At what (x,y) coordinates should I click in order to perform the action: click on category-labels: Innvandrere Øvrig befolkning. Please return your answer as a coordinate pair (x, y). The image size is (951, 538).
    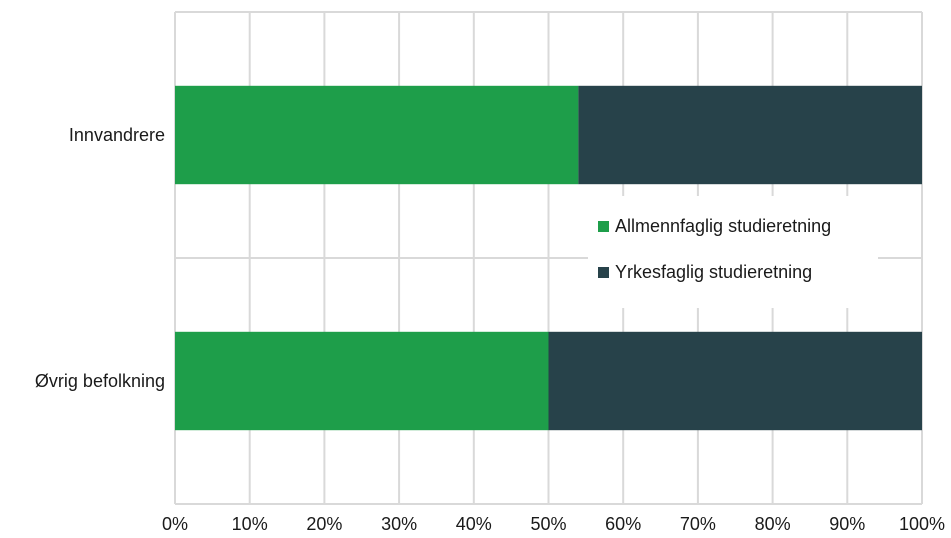
    Looking at the image, I should click on (100, 258).